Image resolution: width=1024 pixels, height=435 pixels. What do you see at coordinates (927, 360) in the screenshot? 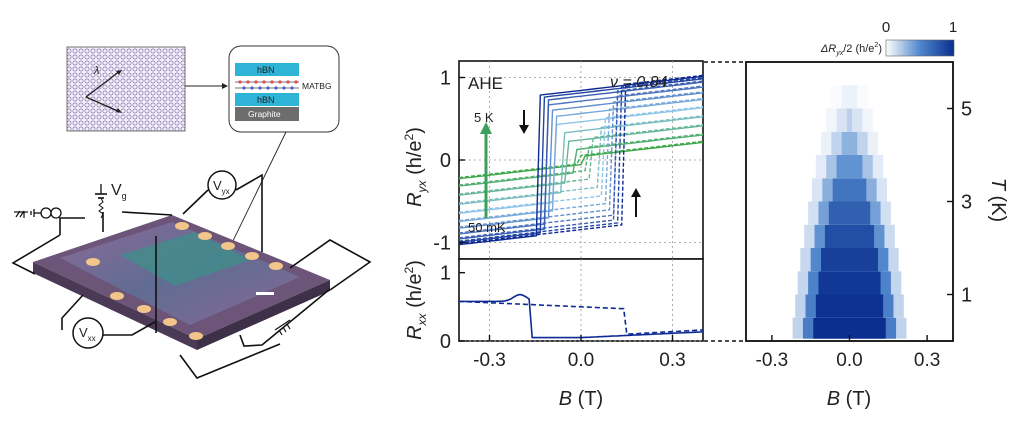
I see `heatmap-xtick-label: 0.3` at bounding box center [927, 360].